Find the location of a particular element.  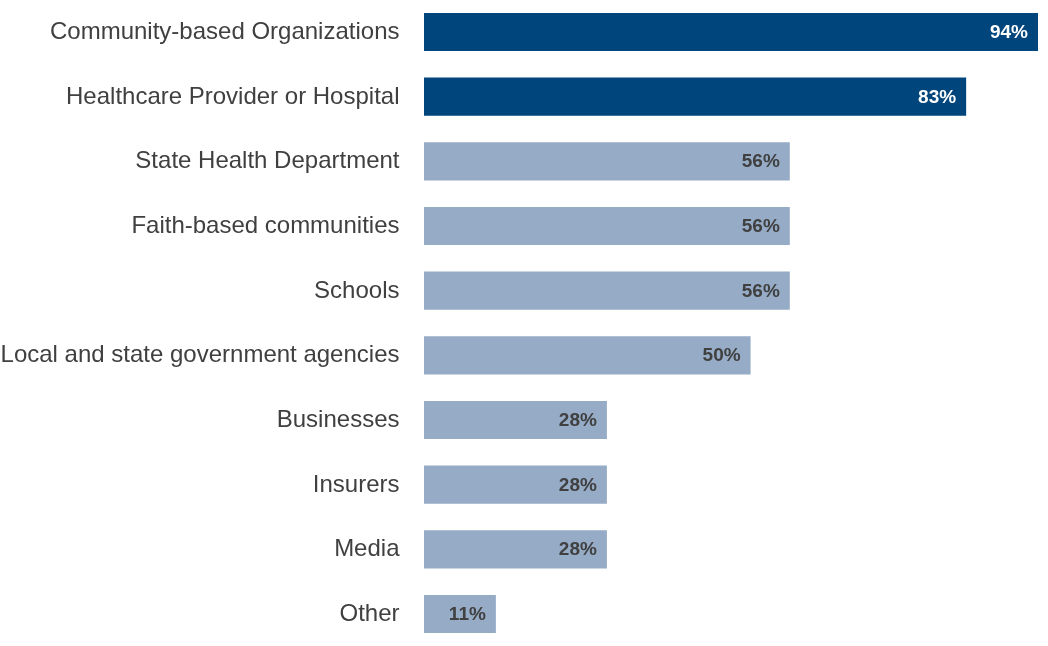

data-label: 83% is located at coordinates (937, 96).